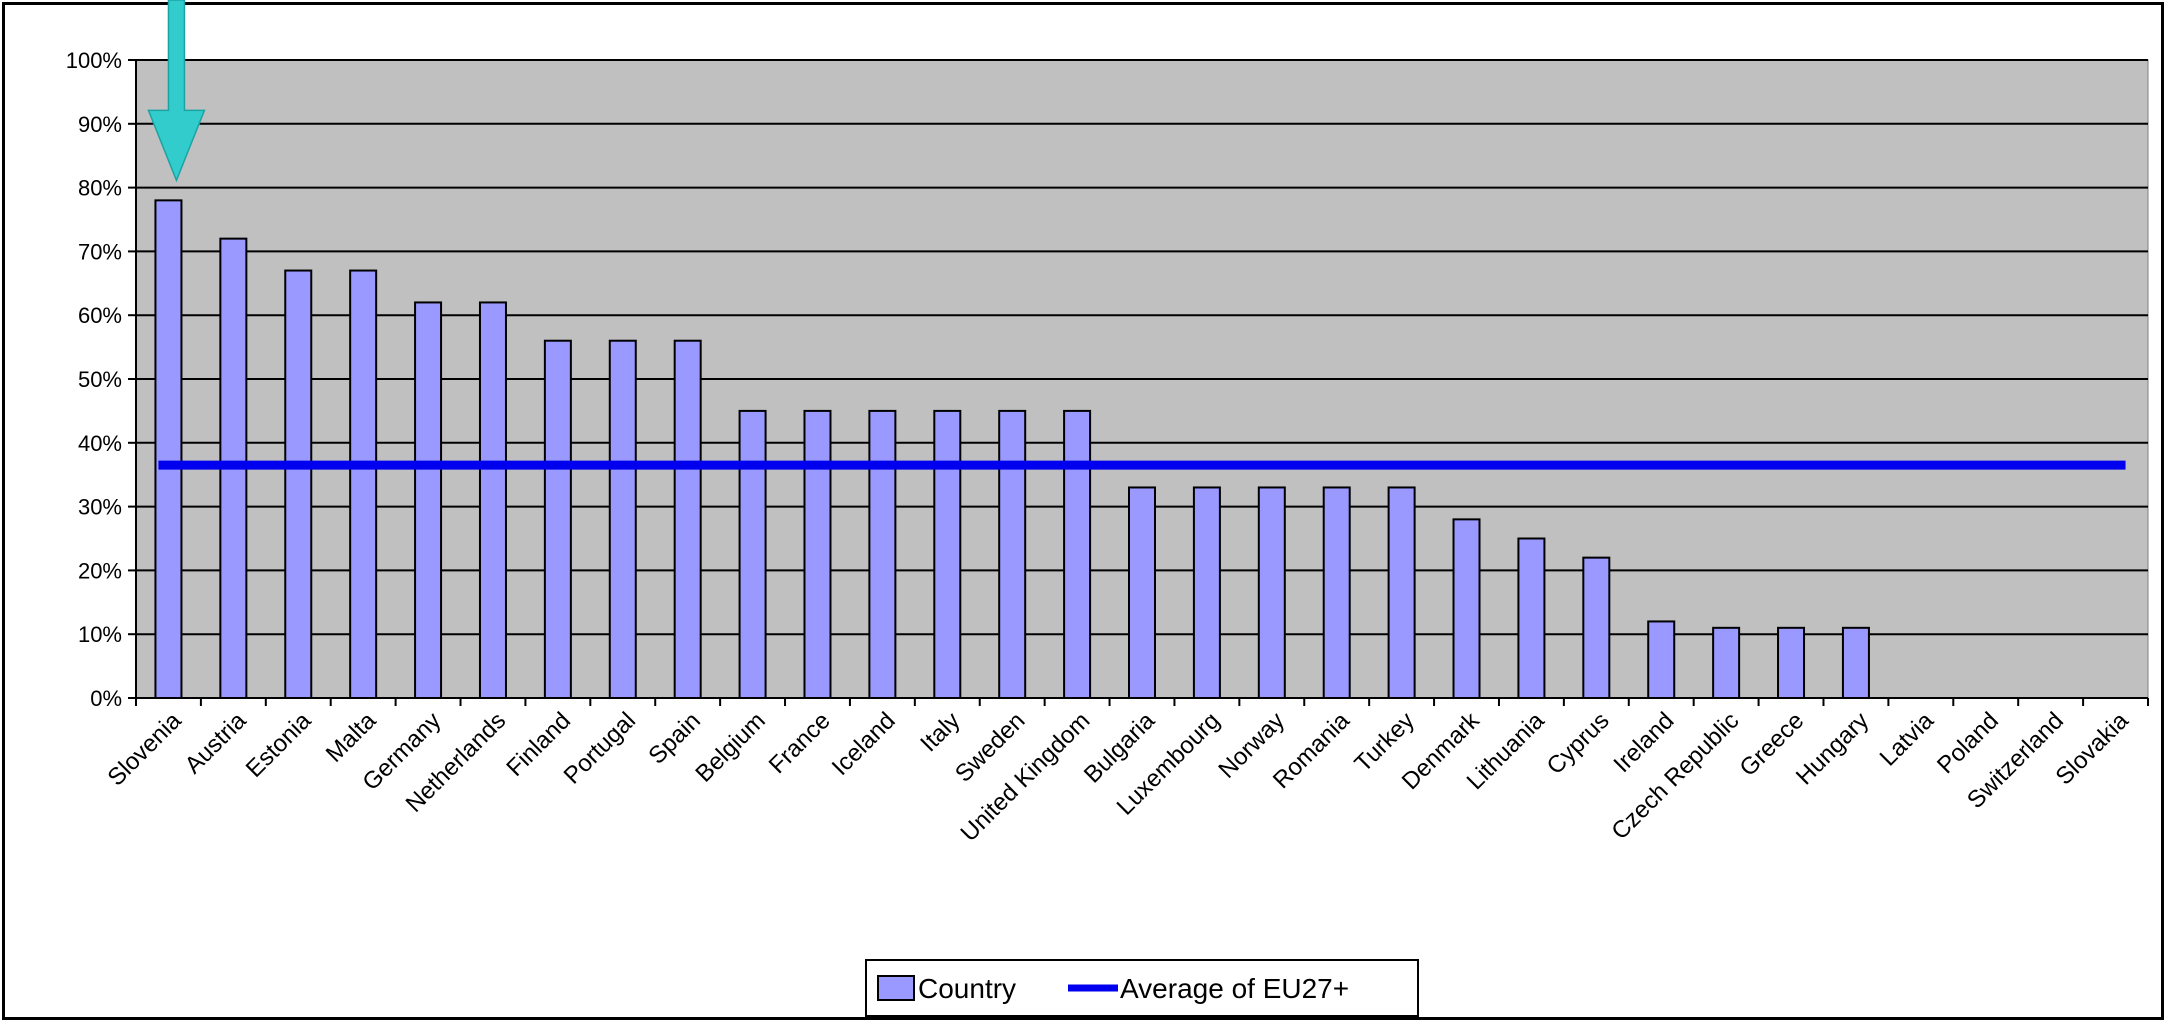  What do you see at coordinates (100, 188) in the screenshot?
I see `y-tick-label: 80%` at bounding box center [100, 188].